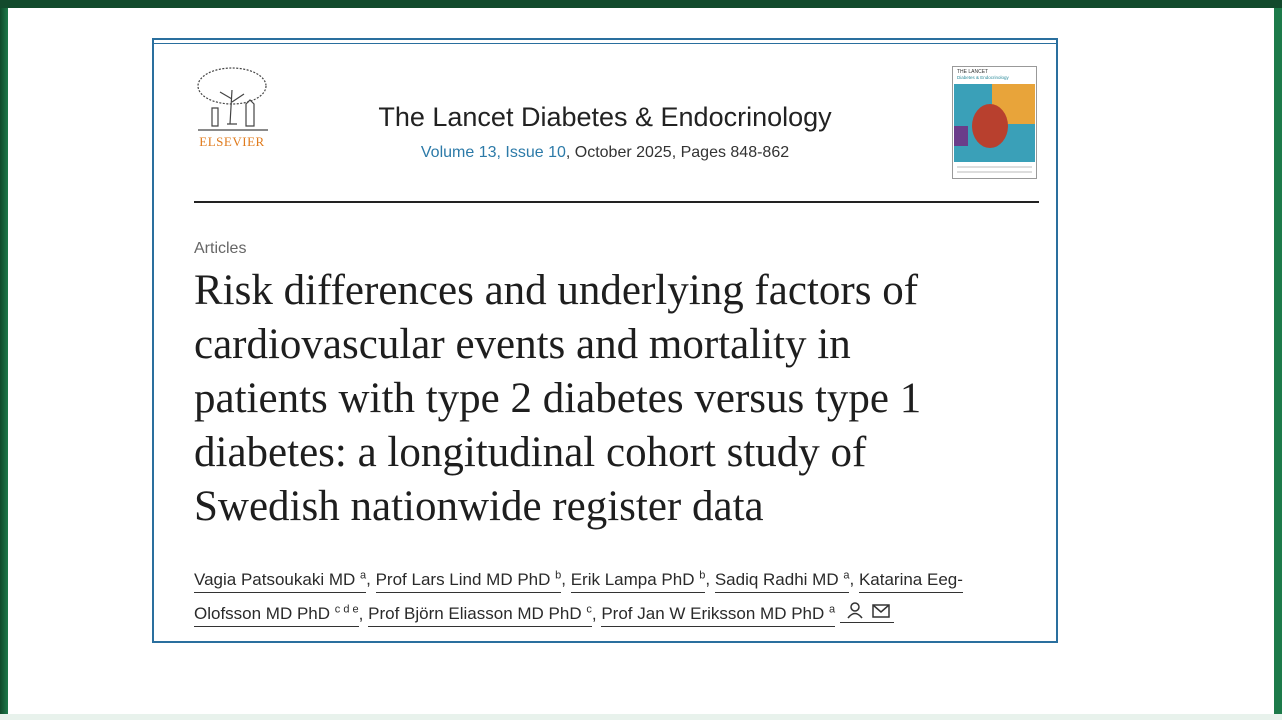 This screenshot has height=720, width=1282. I want to click on title-line: Swedish nationwide register data, so click(479, 506).